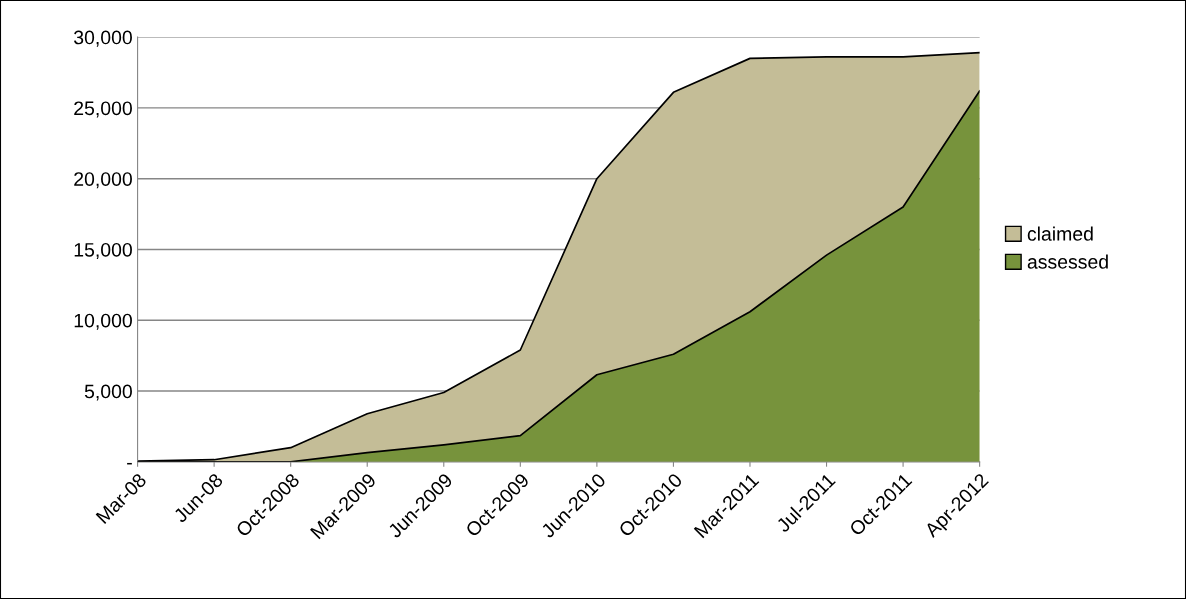 This screenshot has height=599, width=1186. What do you see at coordinates (129, 463) in the screenshot?
I see `y-tick-label: -` at bounding box center [129, 463].